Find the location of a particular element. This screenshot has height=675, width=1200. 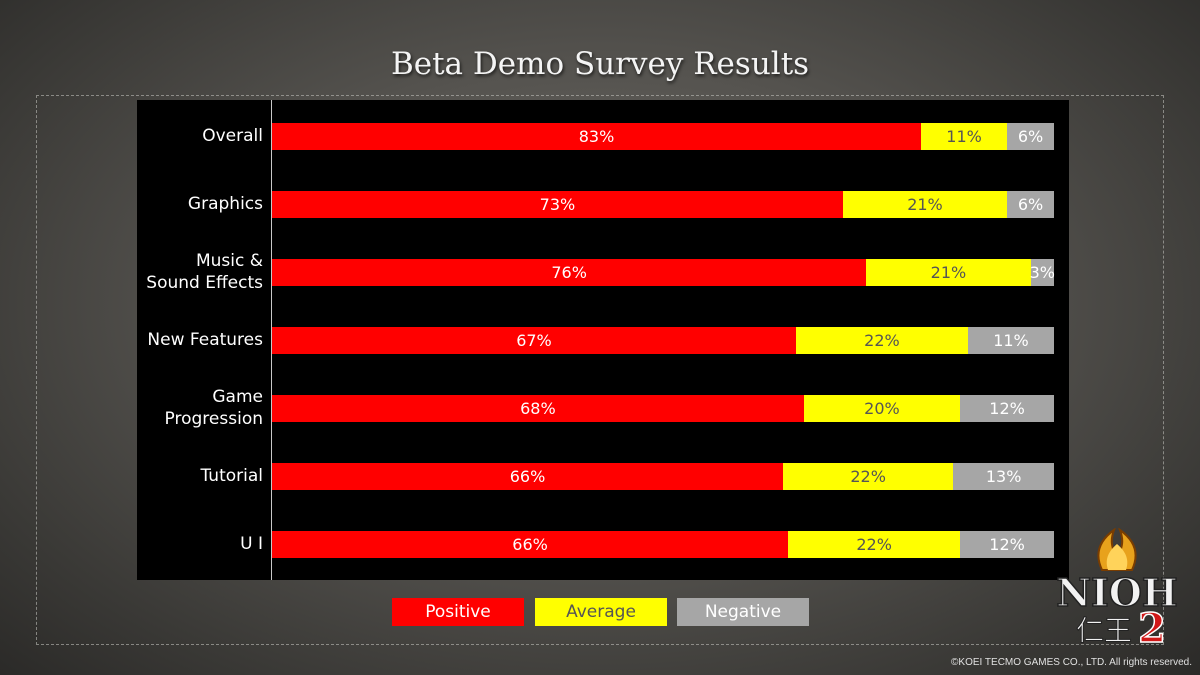

data-label: 3% is located at coordinates (1042, 272).